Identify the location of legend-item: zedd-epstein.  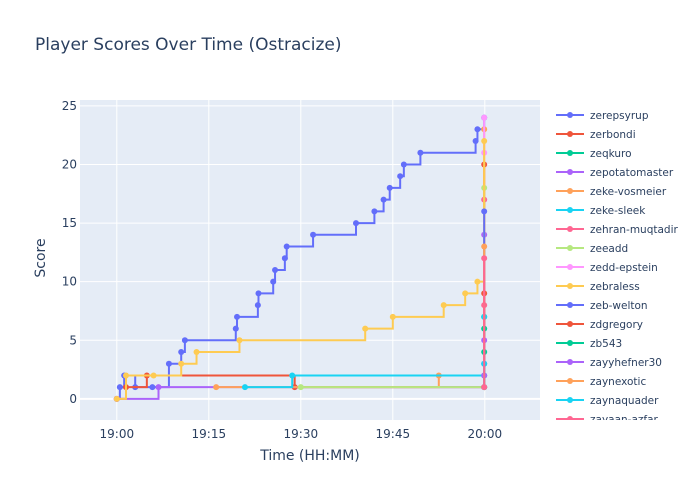
(607, 268).